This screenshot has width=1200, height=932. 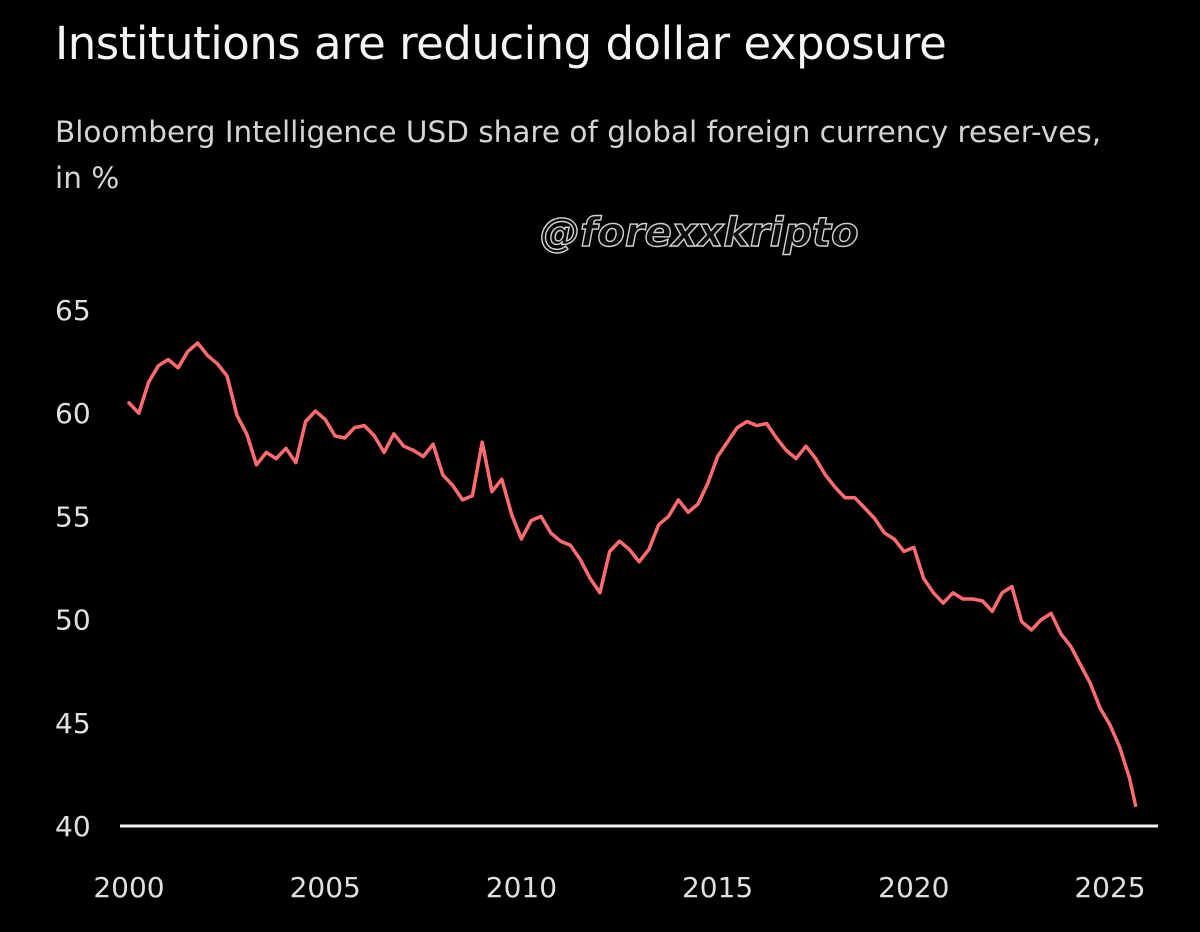 I want to click on x-axis-ticks: 2000 2005 2010 2015 2020 2025, so click(x=619, y=887).